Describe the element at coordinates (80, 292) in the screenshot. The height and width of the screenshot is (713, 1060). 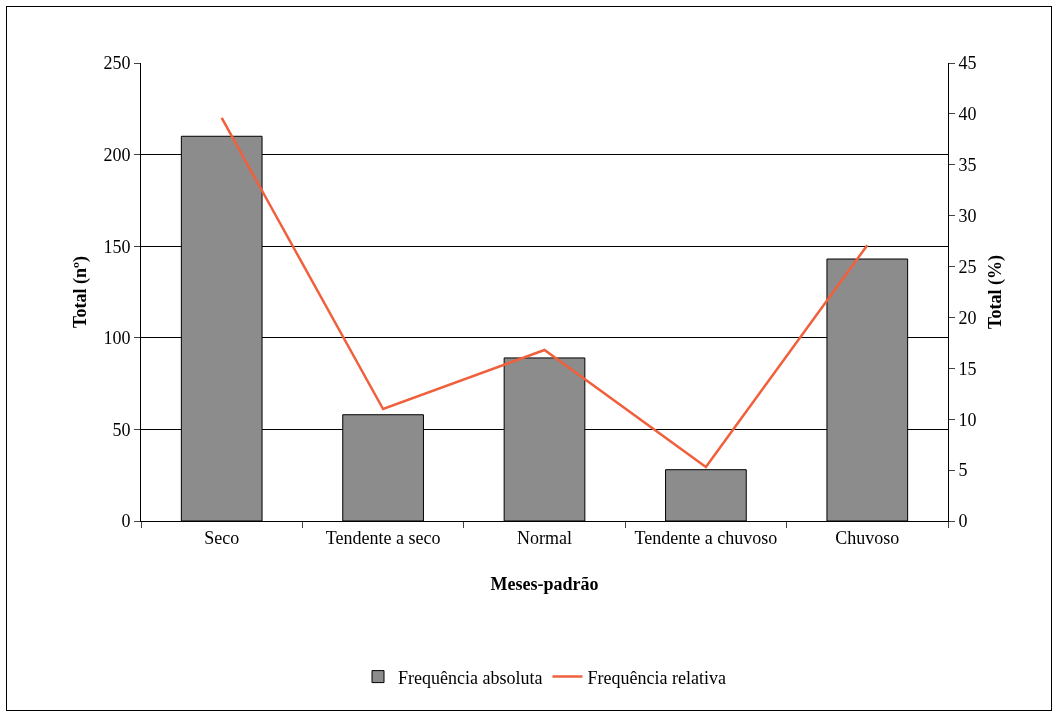
I see `y-axis-title: Total (nº)` at that location.